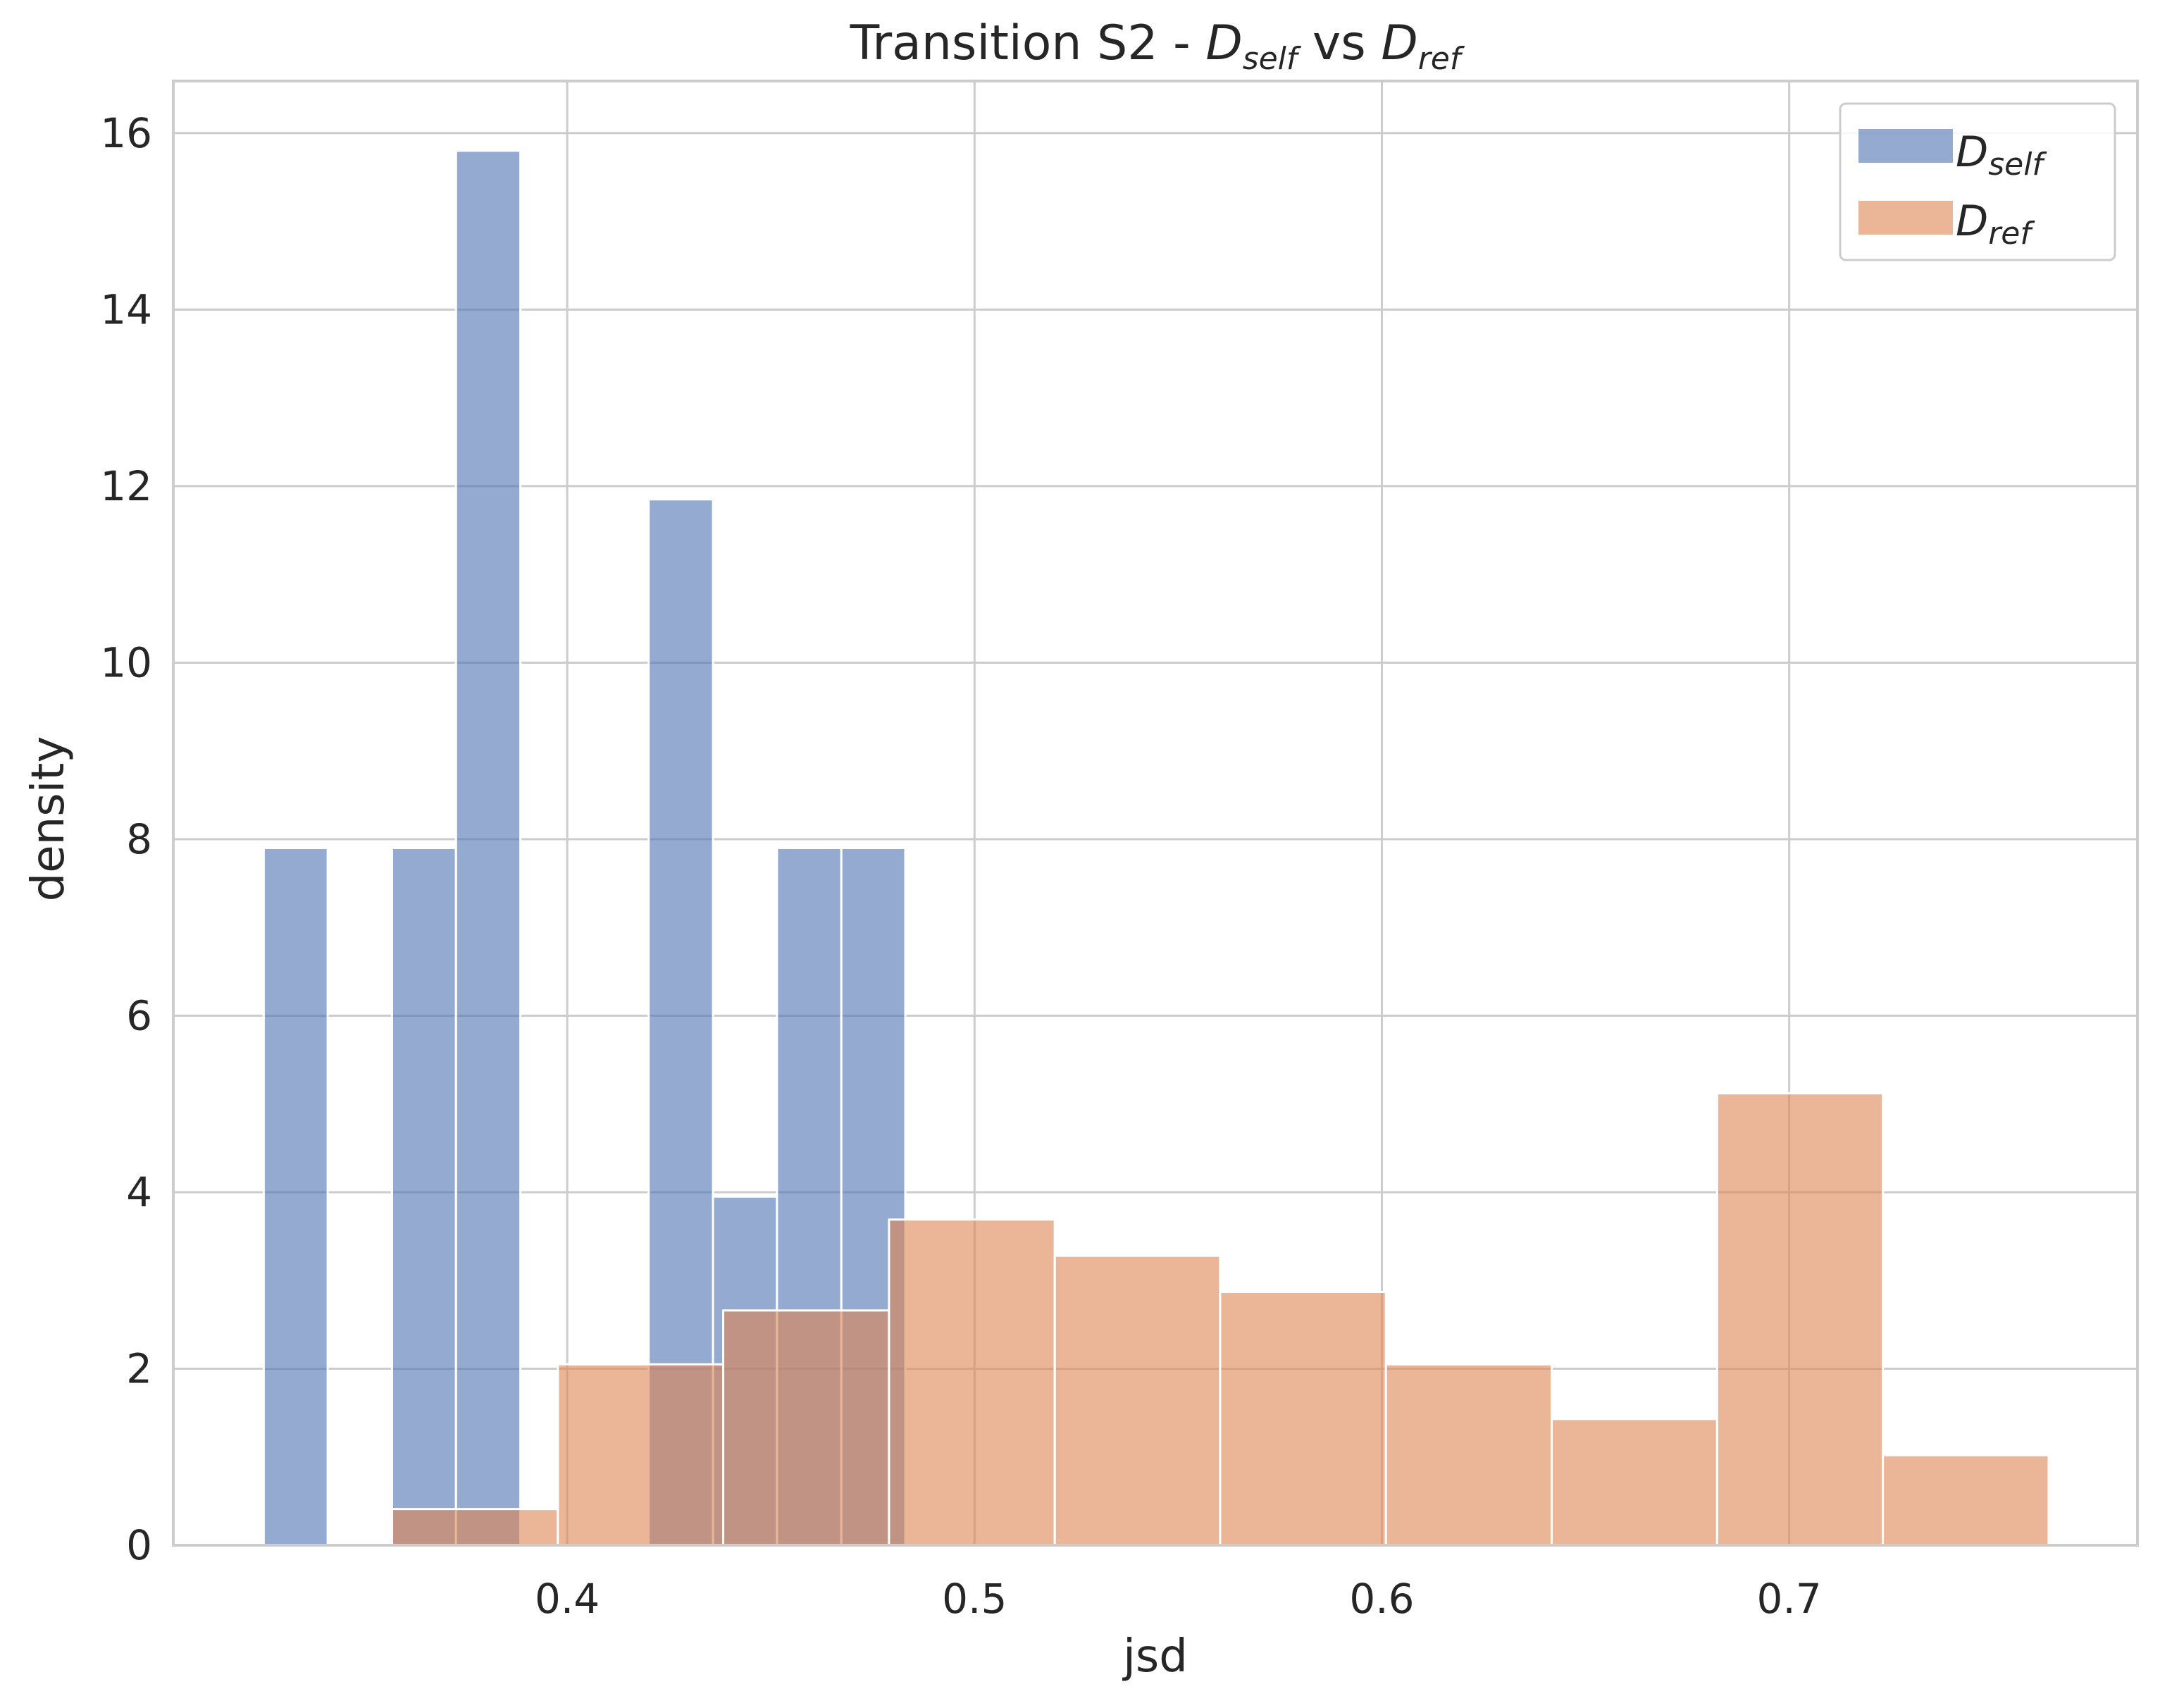 Image resolution: width=2160 pixels, height=1708 pixels. What do you see at coordinates (126, 309) in the screenshot?
I see `y-tick-label: 14` at bounding box center [126, 309].